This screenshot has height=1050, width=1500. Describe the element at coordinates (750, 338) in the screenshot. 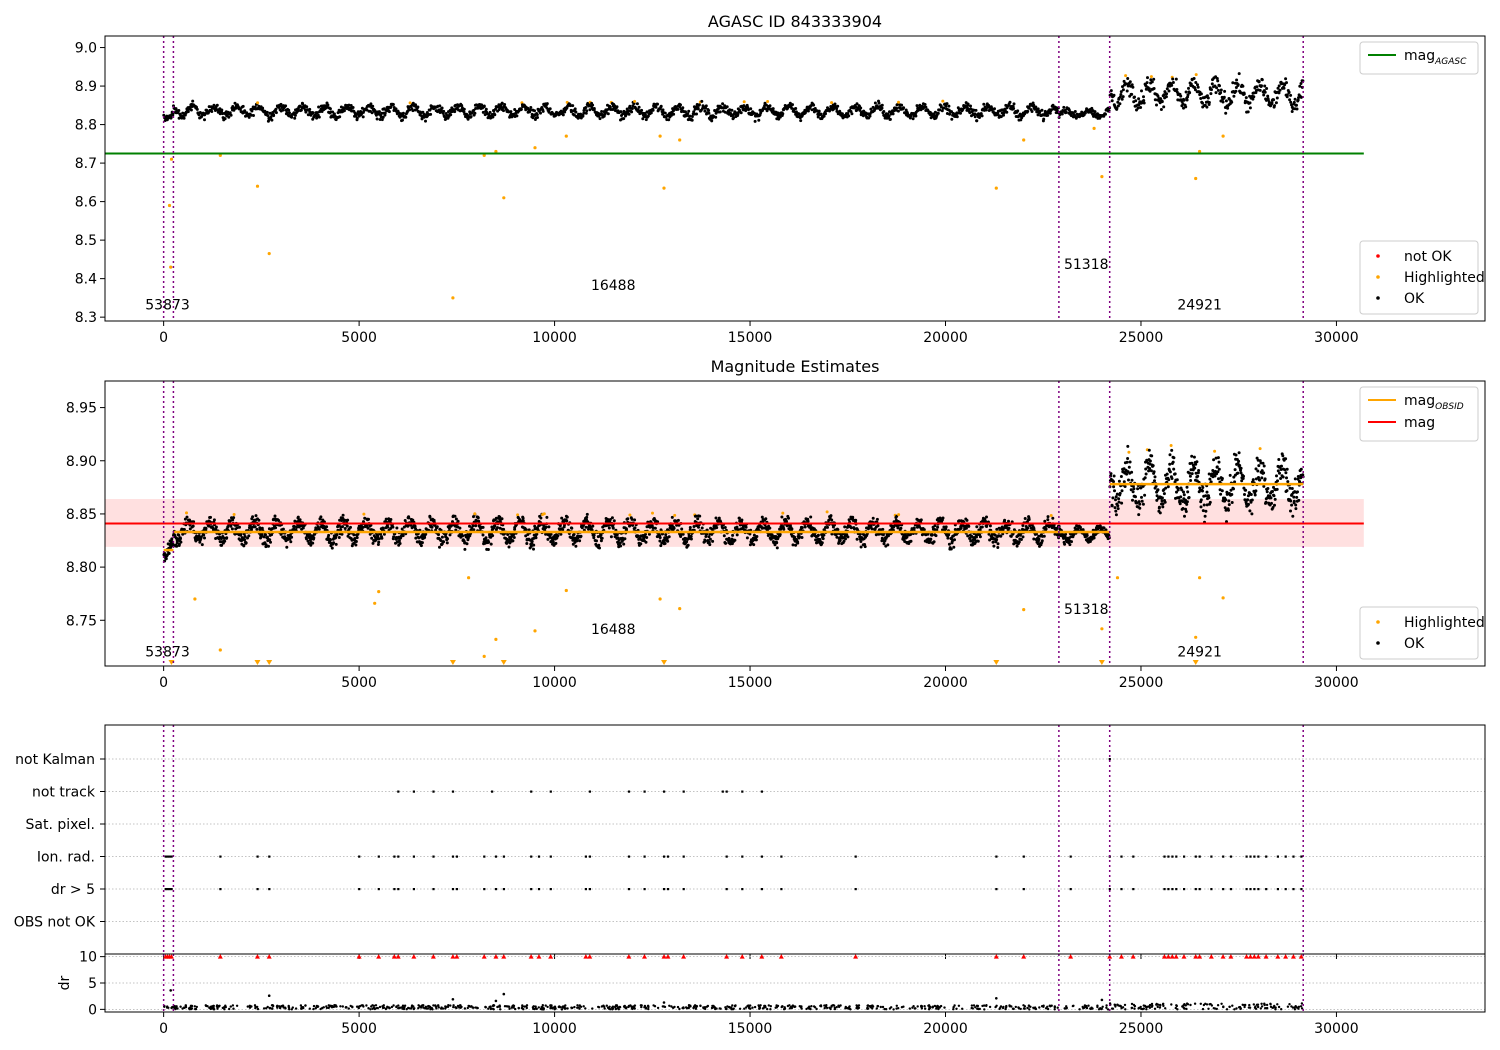

I see `x-tick-label: 15000` at that location.